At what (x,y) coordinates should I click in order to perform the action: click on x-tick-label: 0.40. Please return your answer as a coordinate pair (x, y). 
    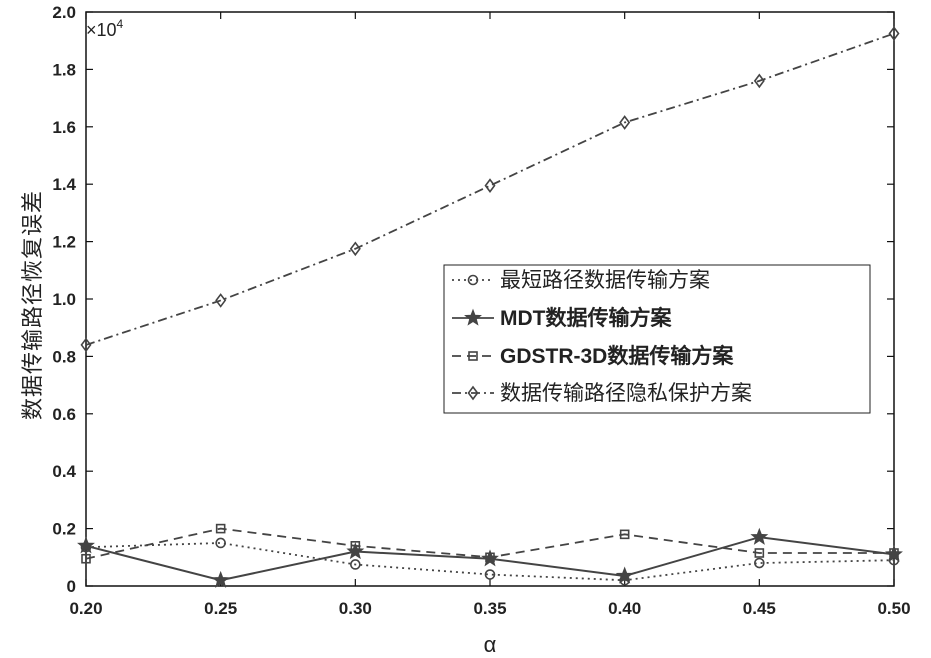
    Looking at the image, I should click on (624, 608).